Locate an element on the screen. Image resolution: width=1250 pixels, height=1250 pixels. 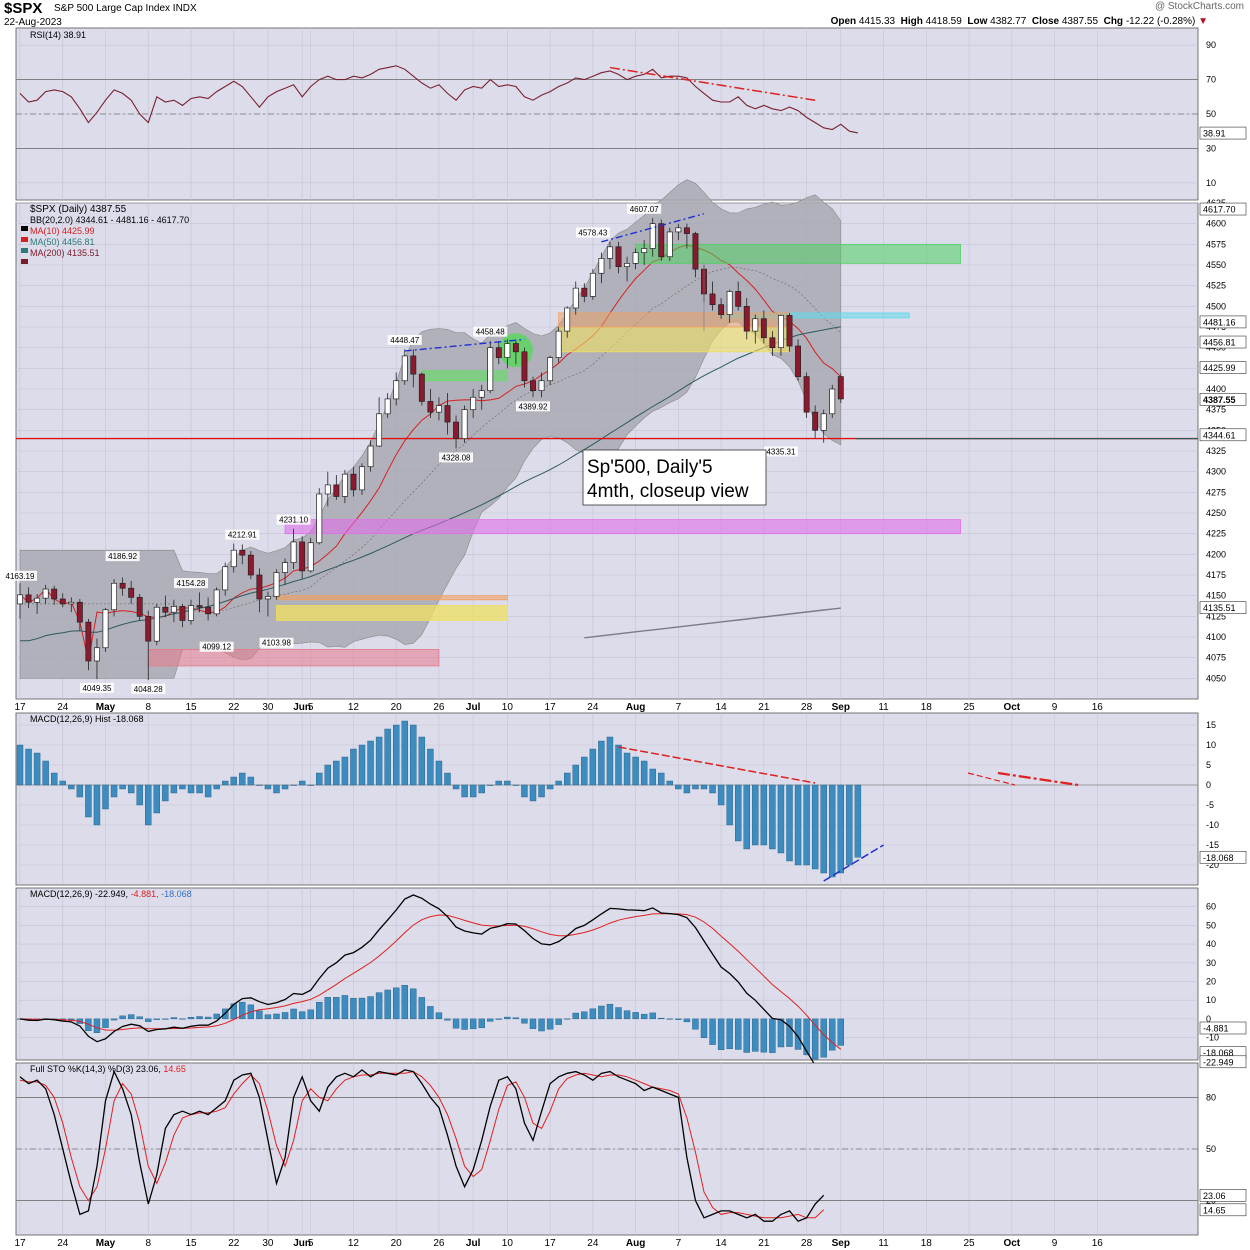
symbol: $SPX is located at coordinates (23, 8).